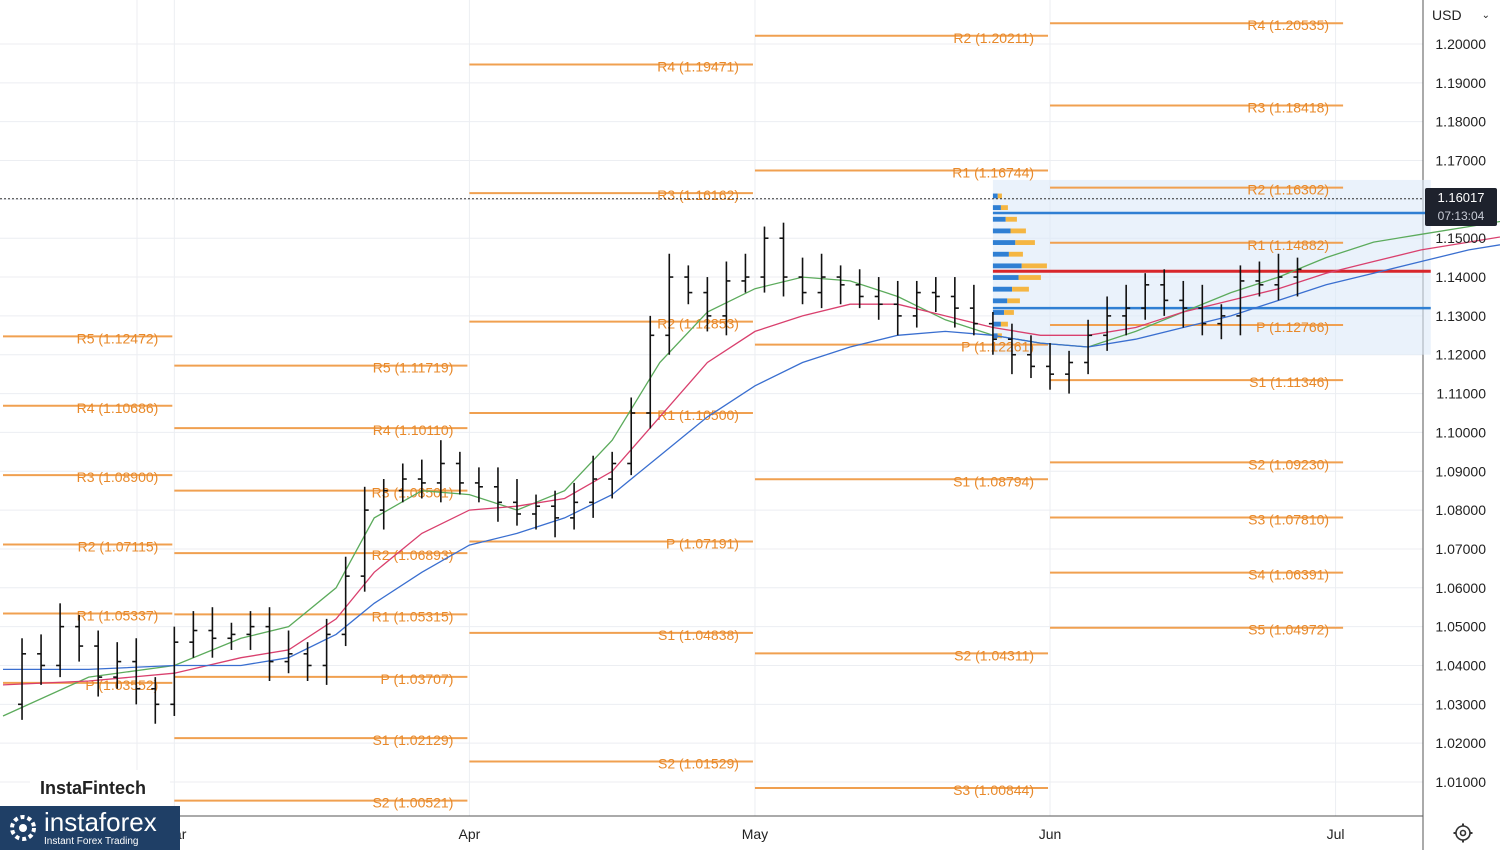 The image size is (1500, 850). What do you see at coordinates (1289, 382) in the screenshot?
I see `pivot-label-s1: S1 (1.11346)` at bounding box center [1289, 382].